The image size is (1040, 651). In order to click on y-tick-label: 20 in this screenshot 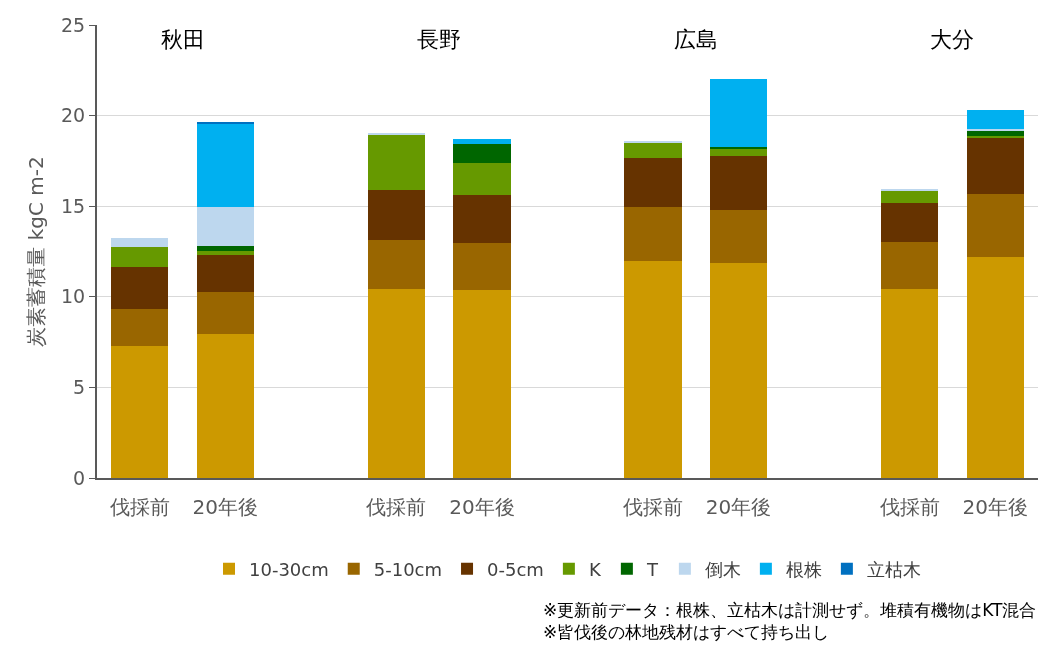, I will do `click(73, 115)`.